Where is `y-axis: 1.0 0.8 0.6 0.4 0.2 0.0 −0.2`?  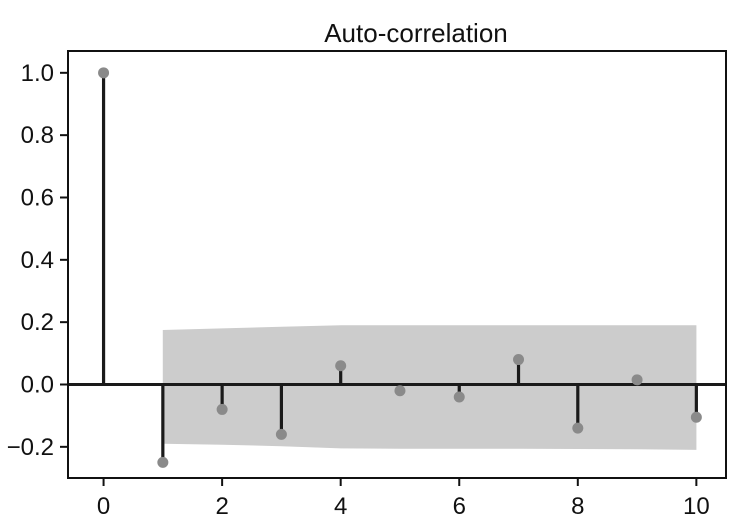 y-axis: 1.0 0.8 0.6 0.4 0.2 0.0 −0.2 is located at coordinates (37, 260).